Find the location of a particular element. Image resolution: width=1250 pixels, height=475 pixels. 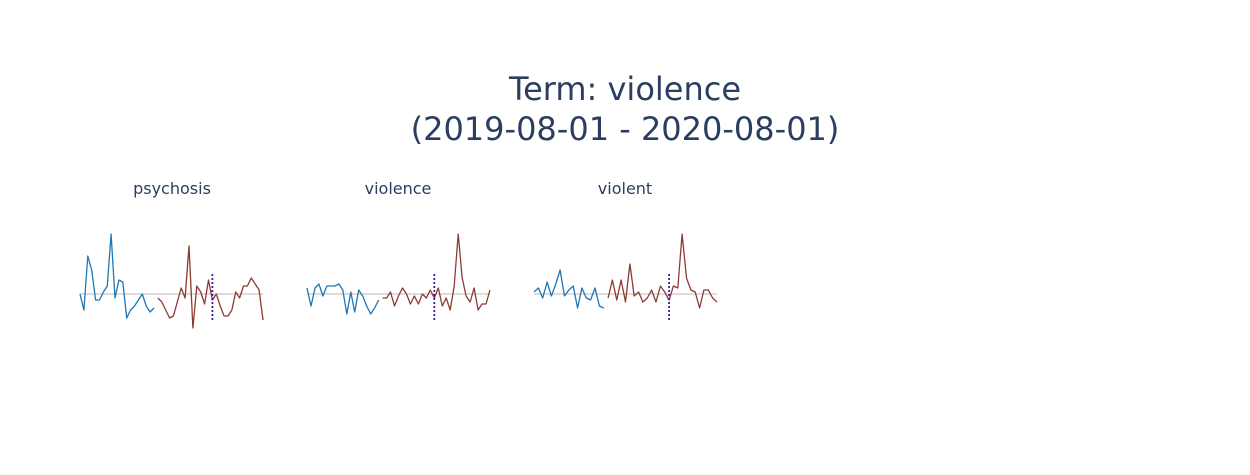

subplot-title-violence: violence is located at coordinates (398, 188).